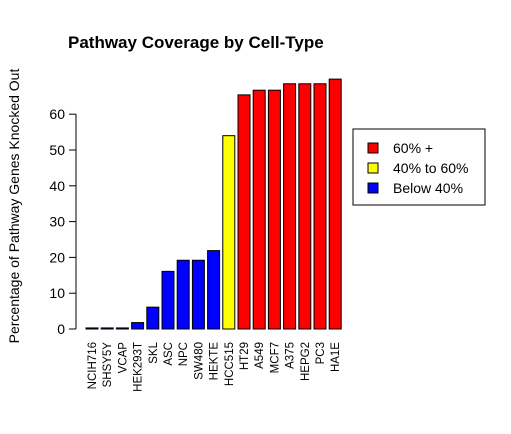  I want to click on bar-hcc515, so click(229, 232).